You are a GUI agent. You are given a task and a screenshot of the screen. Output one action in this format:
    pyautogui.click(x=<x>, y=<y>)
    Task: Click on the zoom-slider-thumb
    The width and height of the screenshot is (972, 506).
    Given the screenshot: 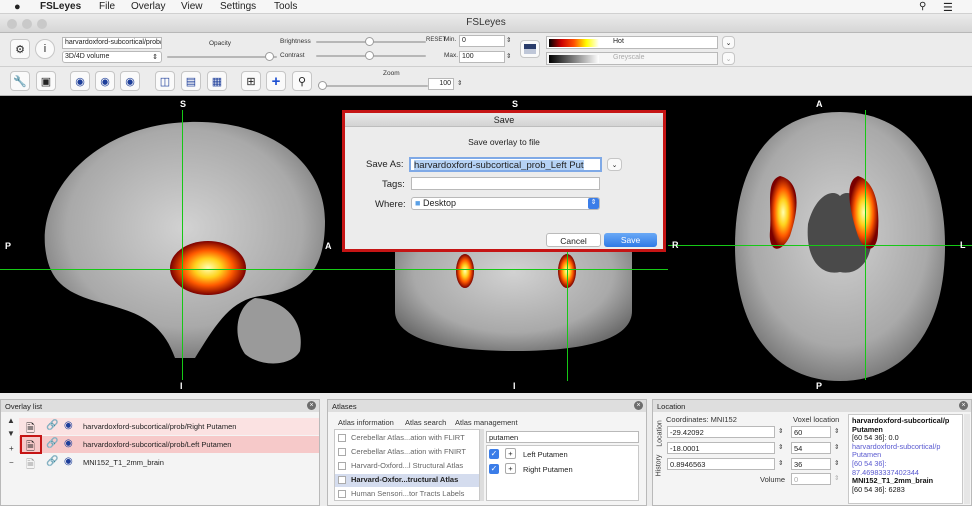 What is the action you would take?
    pyautogui.click(x=322, y=85)
    